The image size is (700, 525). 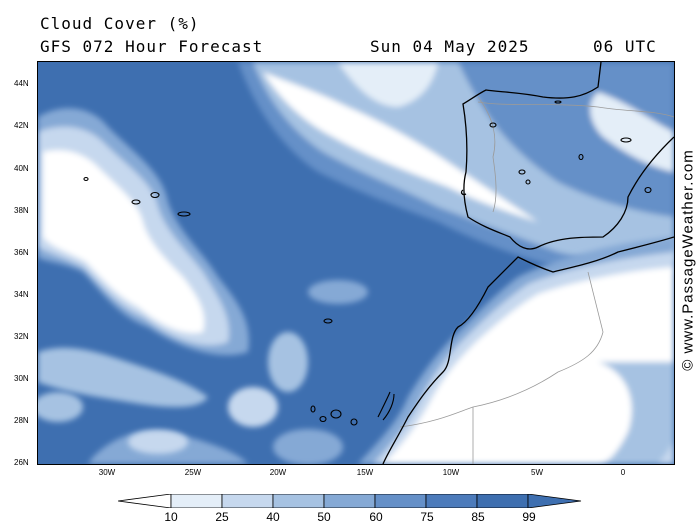 What do you see at coordinates (21, 252) in the screenshot?
I see `lat-label: 36N` at bounding box center [21, 252].